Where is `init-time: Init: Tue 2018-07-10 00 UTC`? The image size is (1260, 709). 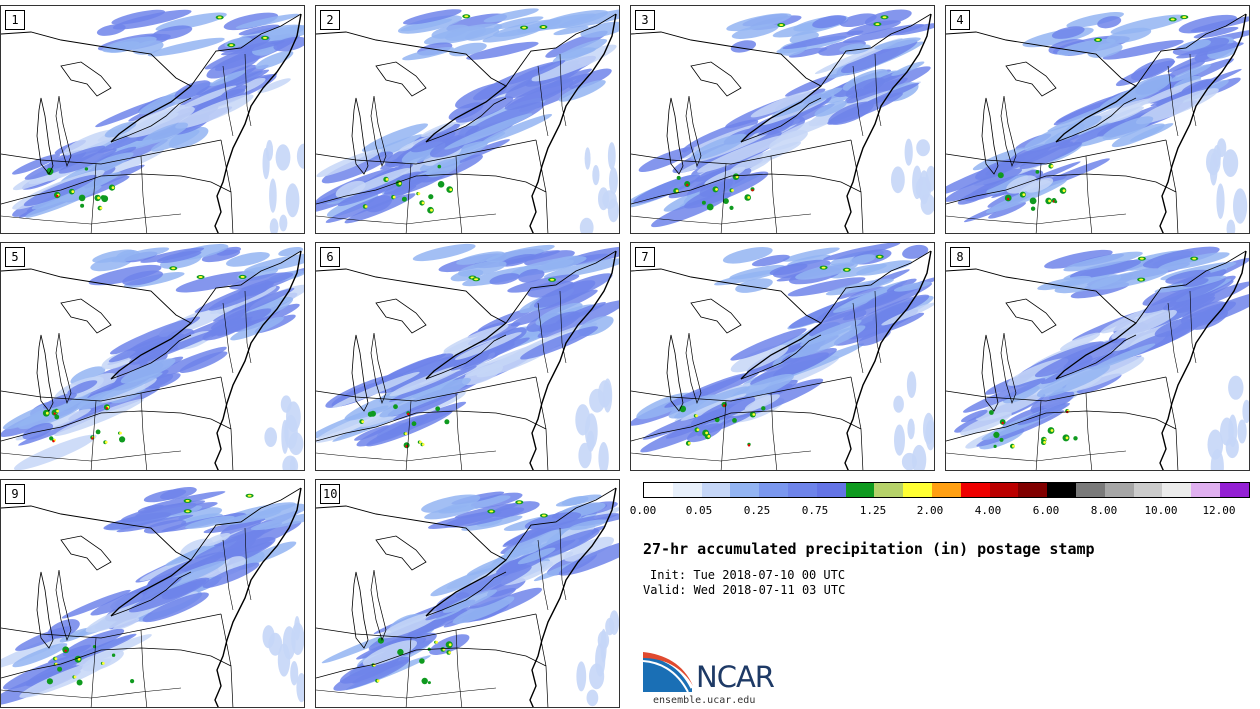
init-time: Init: Tue 2018-07-10 00 UTC is located at coordinates (748, 575).